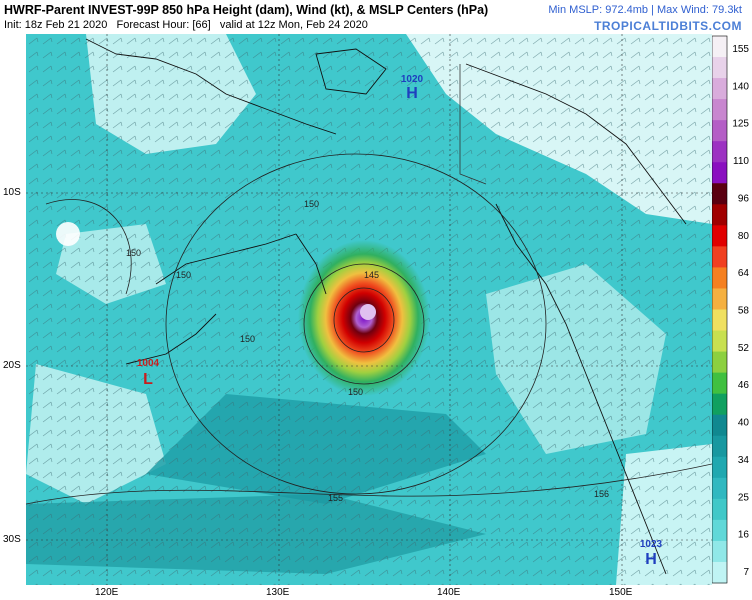 This screenshot has width=752, height=600. What do you see at coordinates (744, 311) in the screenshot?
I see `colorbar-tick-label: 58` at bounding box center [744, 311].